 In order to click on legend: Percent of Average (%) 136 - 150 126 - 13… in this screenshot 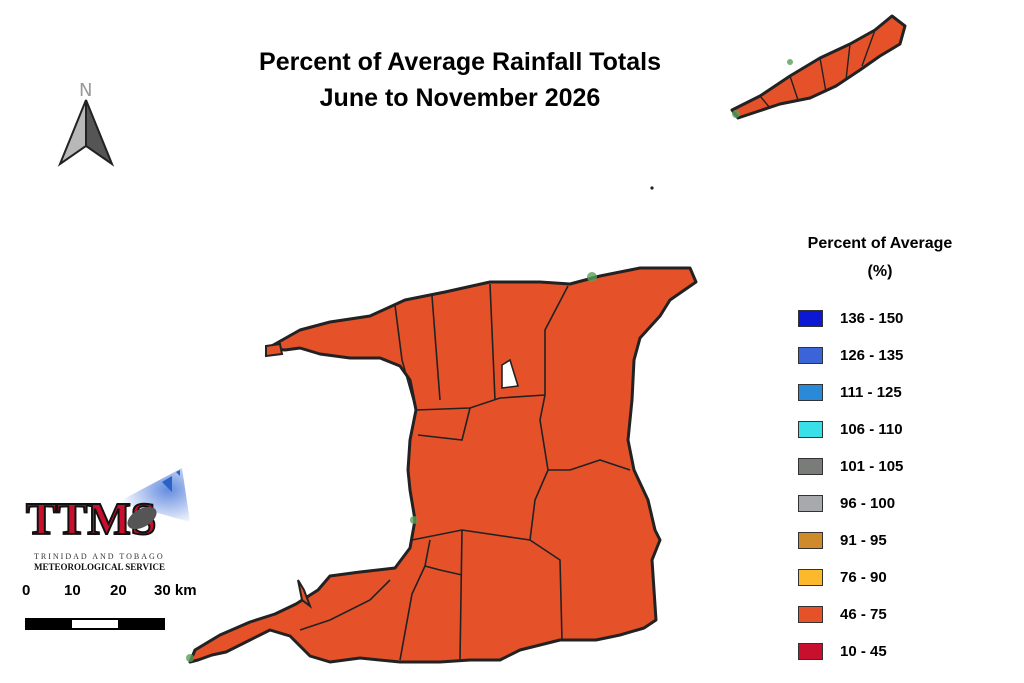, I will do `click(885, 450)`.